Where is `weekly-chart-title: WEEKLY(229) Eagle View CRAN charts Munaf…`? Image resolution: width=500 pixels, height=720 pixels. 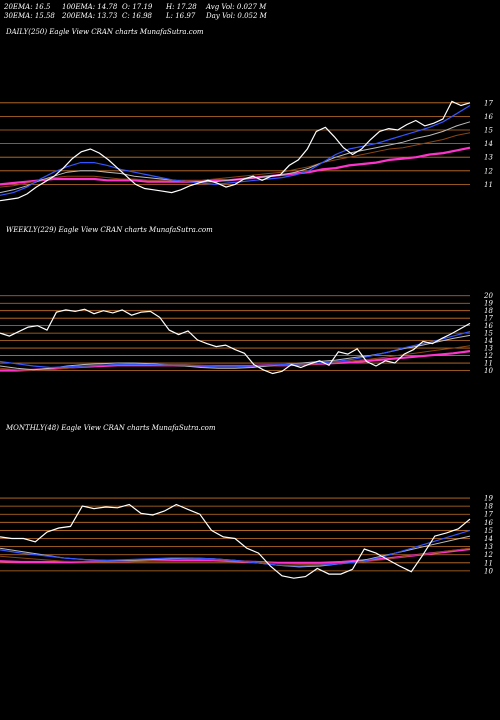 weekly-chart-title: WEEKLY(229) Eagle View CRAN charts Munaf… is located at coordinates (109, 230).